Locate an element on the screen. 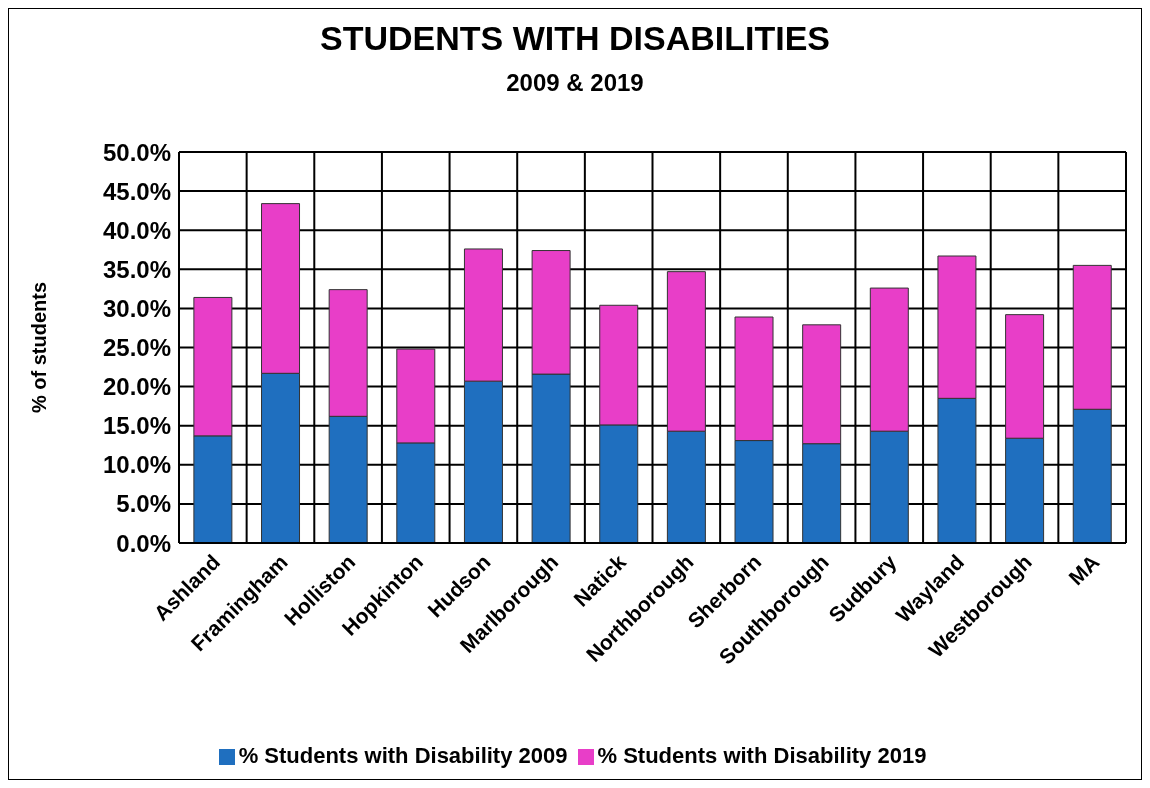 Image resolution: width=1150 pixels, height=788 pixels. legend-label: % Students with Disability 2009 is located at coordinates (403, 755).